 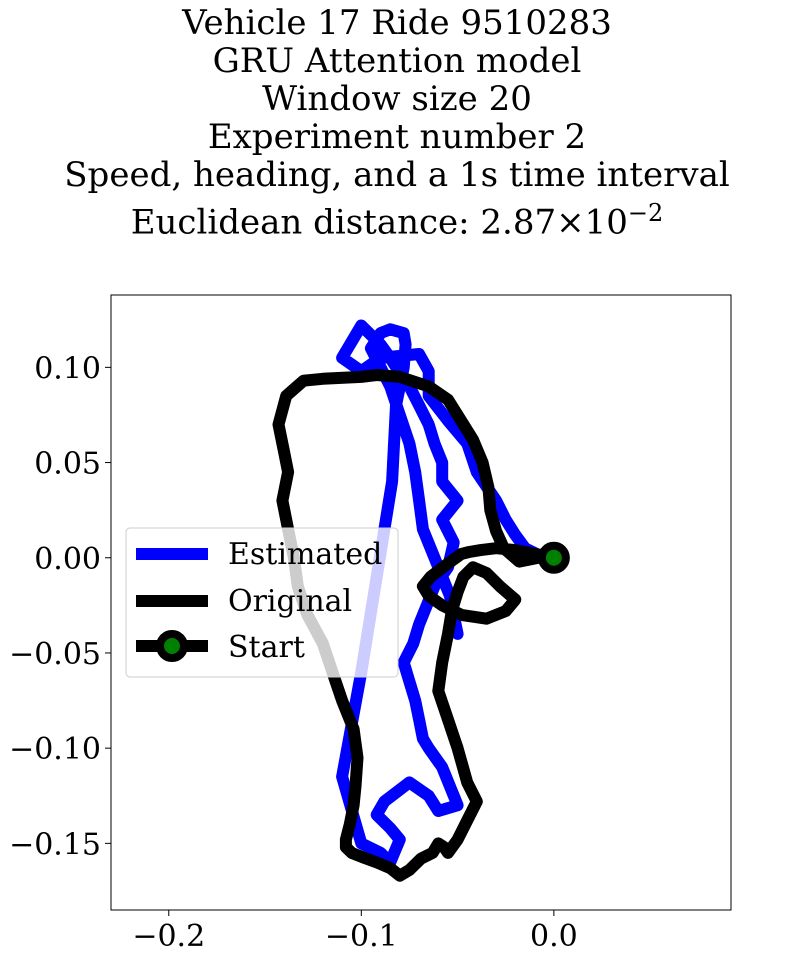 I want to click on title-line-4: Experiment number 2, so click(x=397, y=137).